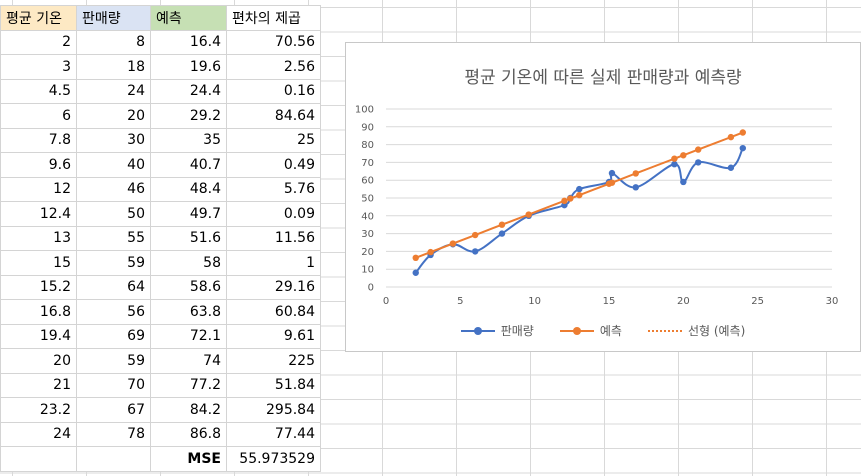  What do you see at coordinates (188, 189) in the screenshot?
I see `cell-prediction: 48.4` at bounding box center [188, 189].